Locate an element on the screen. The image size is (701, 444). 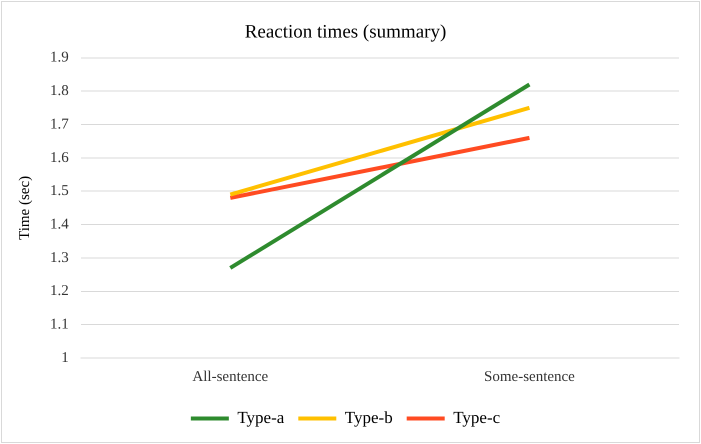
y-axis-title: Time (sec) is located at coordinates (24, 208).